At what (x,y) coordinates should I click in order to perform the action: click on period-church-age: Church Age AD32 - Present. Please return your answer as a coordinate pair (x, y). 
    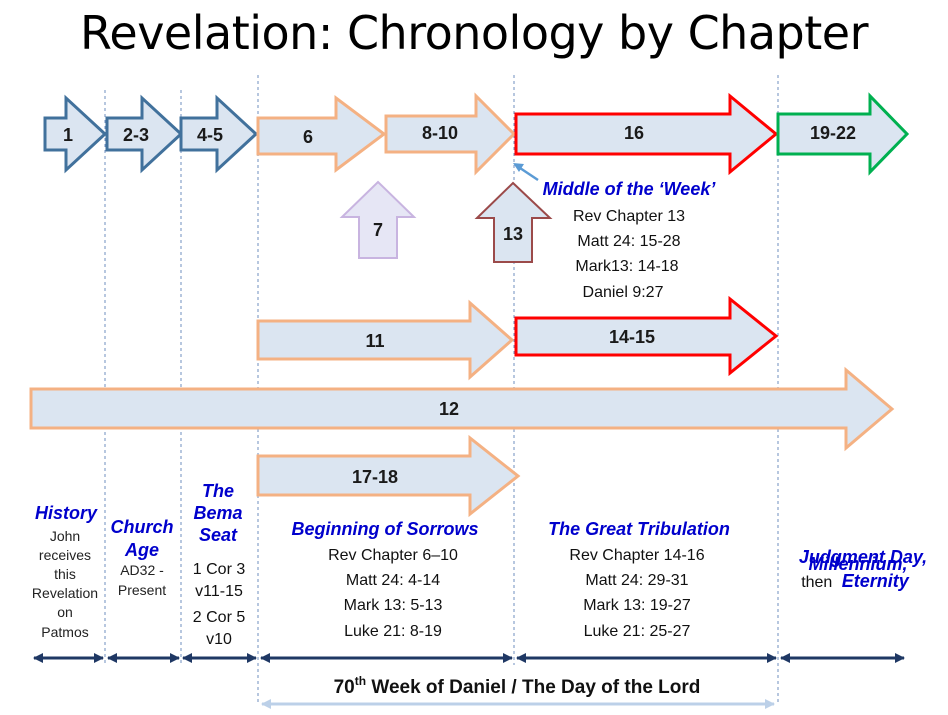
    Looking at the image, I should click on (142, 557).